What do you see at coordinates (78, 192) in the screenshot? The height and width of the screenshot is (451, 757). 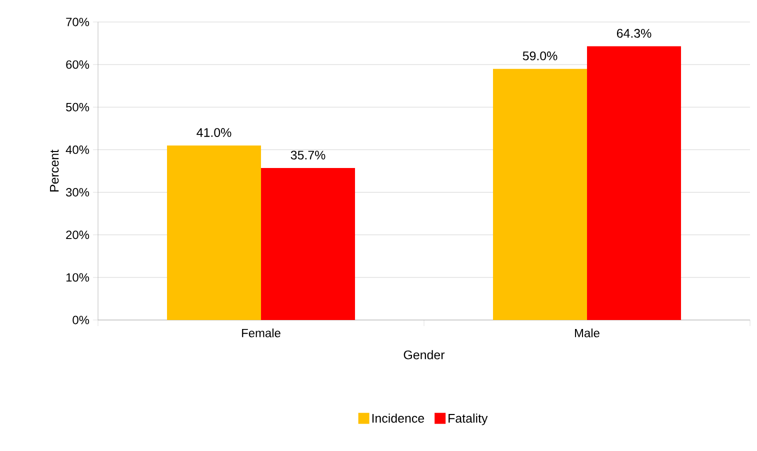 I see `y-tick-label: 30%` at bounding box center [78, 192].